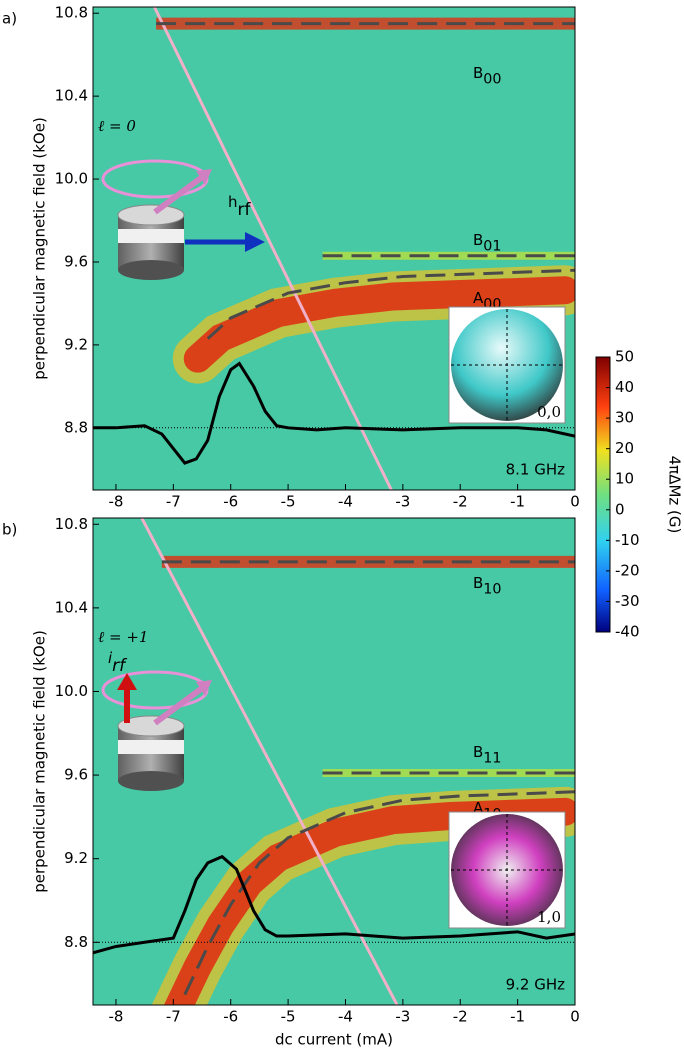 This screenshot has width=684, height=1063. Describe the element at coordinates (549, 412) in the screenshot. I see `inset-label: 0,0` at that location.